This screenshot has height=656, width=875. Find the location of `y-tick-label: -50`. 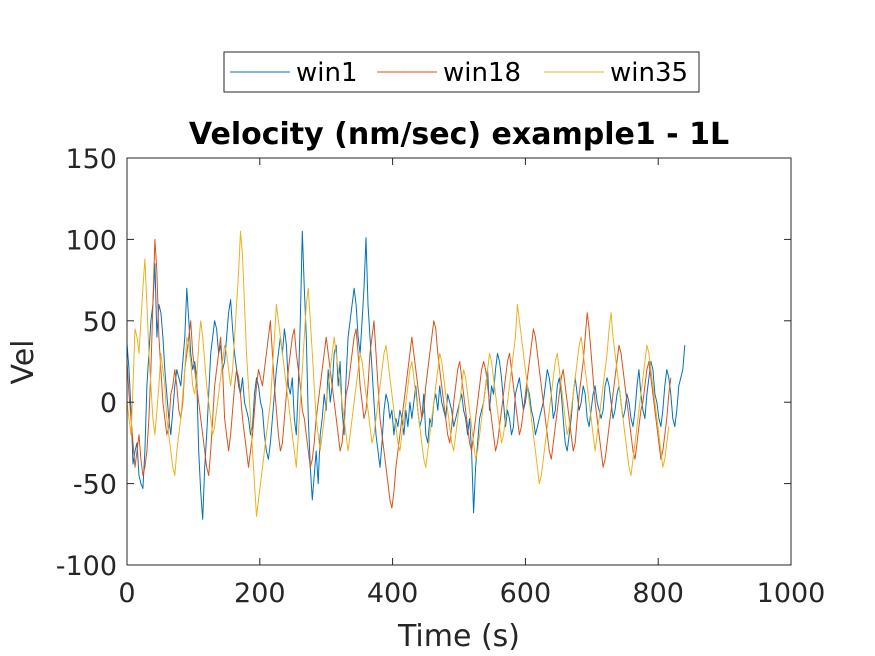

y-tick-label: -50 is located at coordinates (95, 485).